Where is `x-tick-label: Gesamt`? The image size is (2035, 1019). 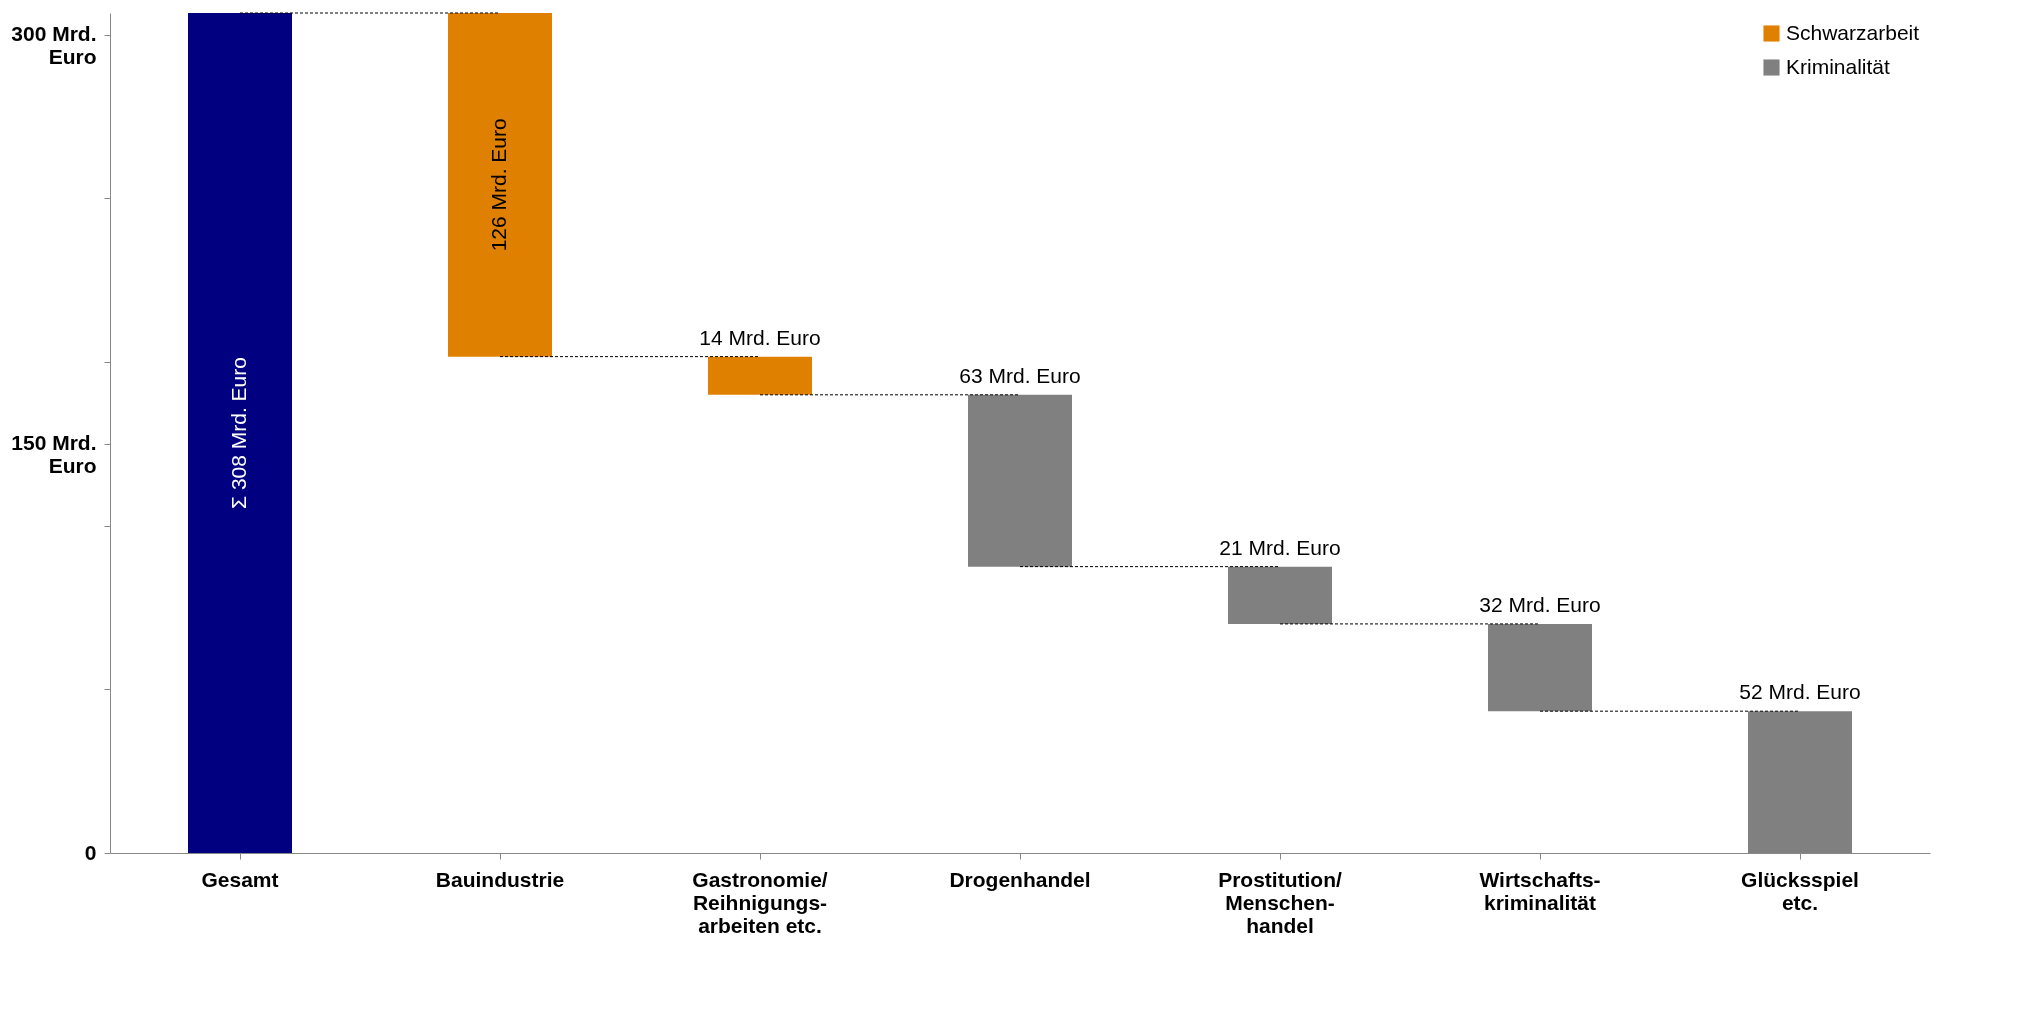 x-tick-label: Gesamt is located at coordinates (240, 879).